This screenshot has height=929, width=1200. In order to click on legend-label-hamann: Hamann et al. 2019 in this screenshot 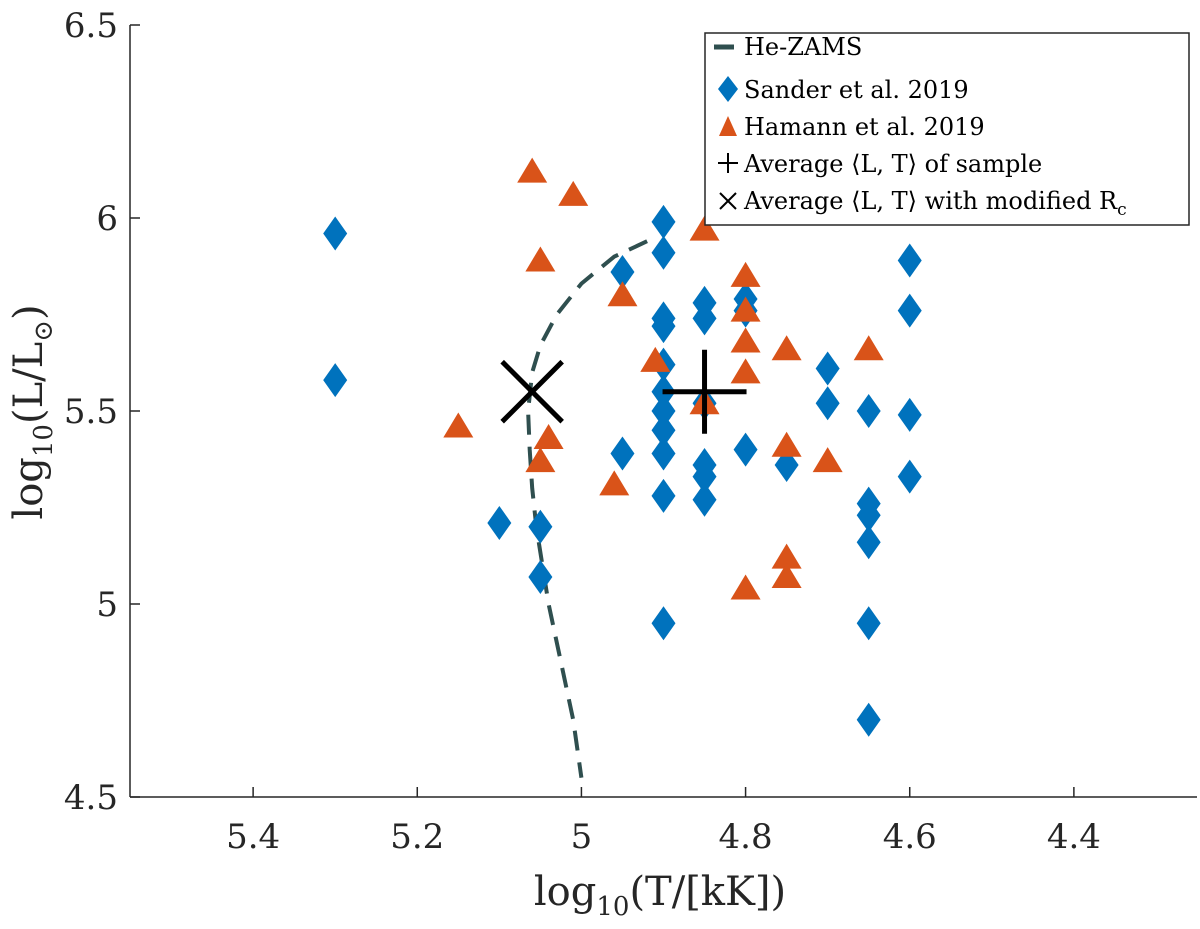, I will do `click(864, 127)`.